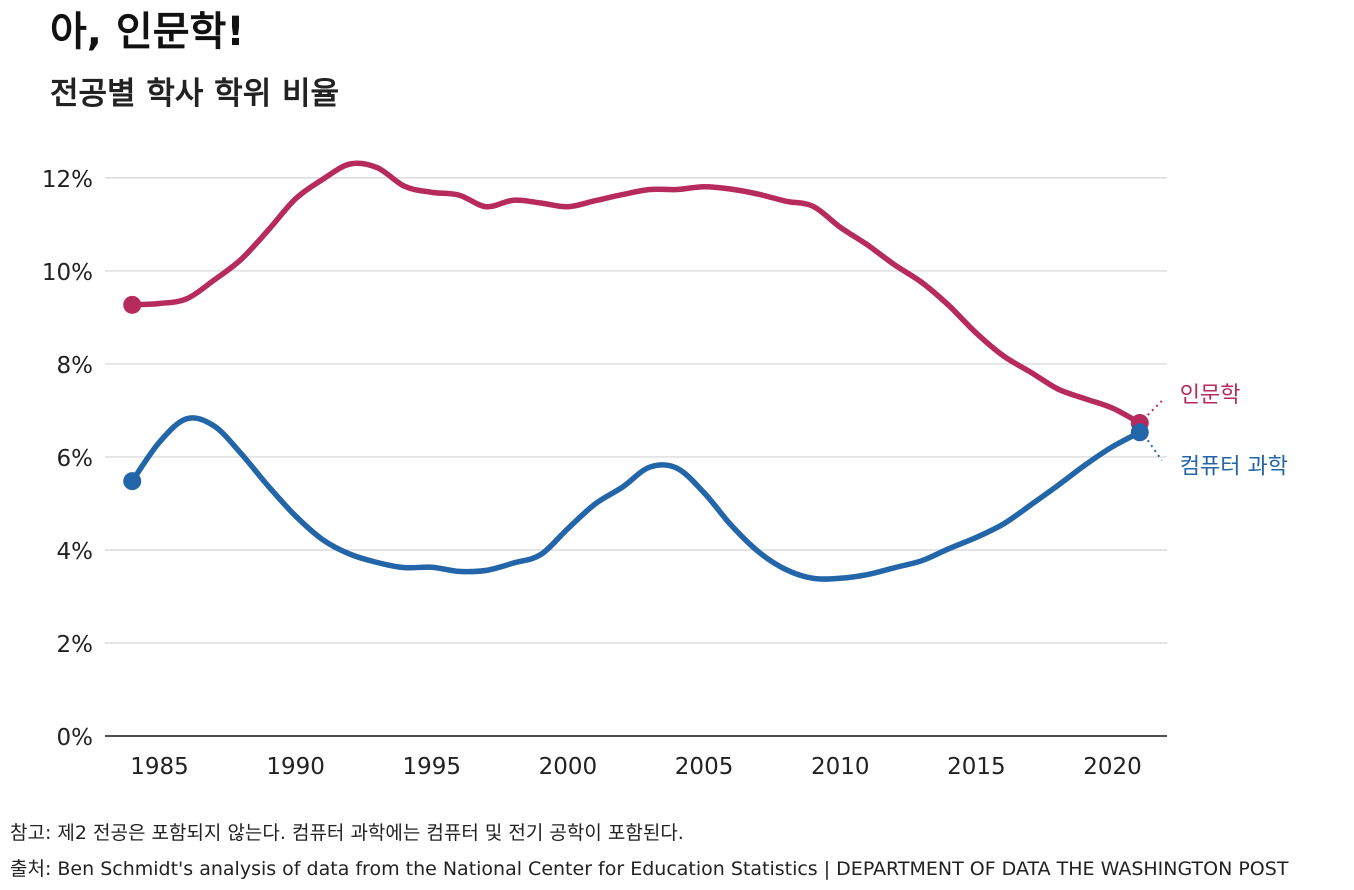 Image resolution: width=1354 pixels, height=890 pixels. Describe the element at coordinates (976, 767) in the screenshot. I see `x-tick-label: 2015` at that location.